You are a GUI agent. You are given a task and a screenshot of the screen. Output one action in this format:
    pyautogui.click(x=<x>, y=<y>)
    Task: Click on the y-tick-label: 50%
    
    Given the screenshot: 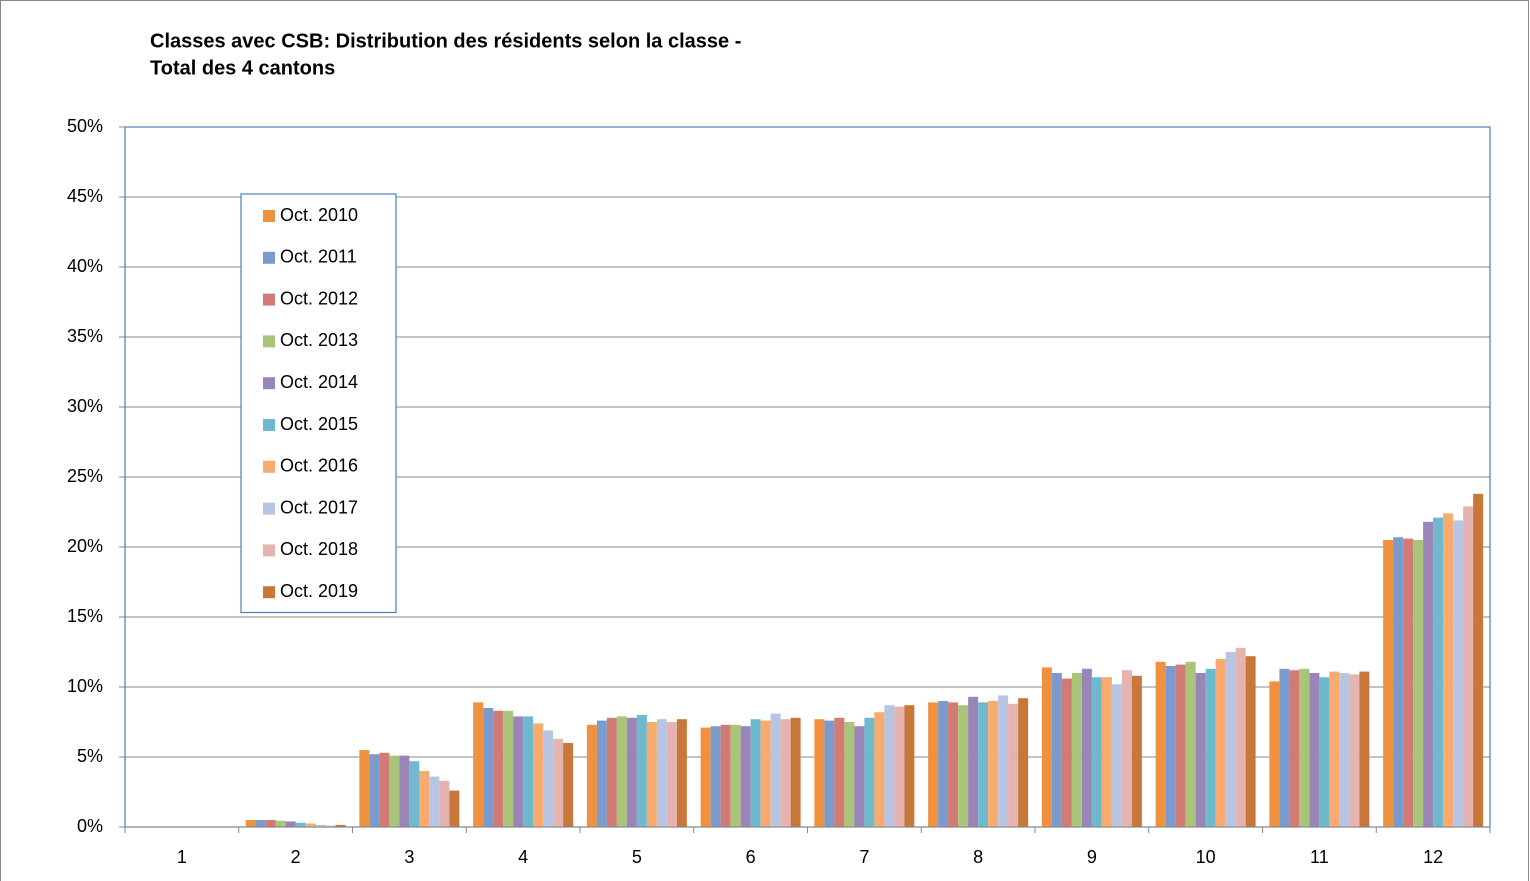 What is the action you would take?
    pyautogui.click(x=85, y=126)
    